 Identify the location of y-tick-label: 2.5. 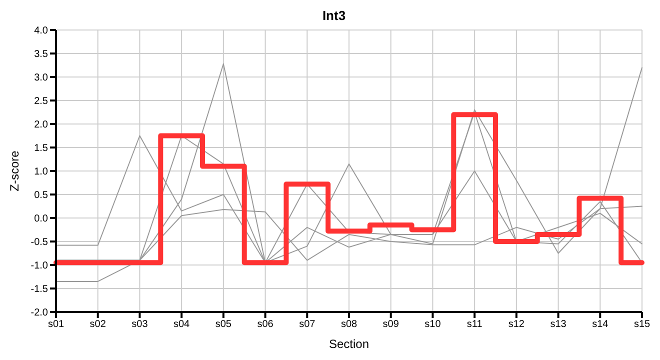
(41, 102).